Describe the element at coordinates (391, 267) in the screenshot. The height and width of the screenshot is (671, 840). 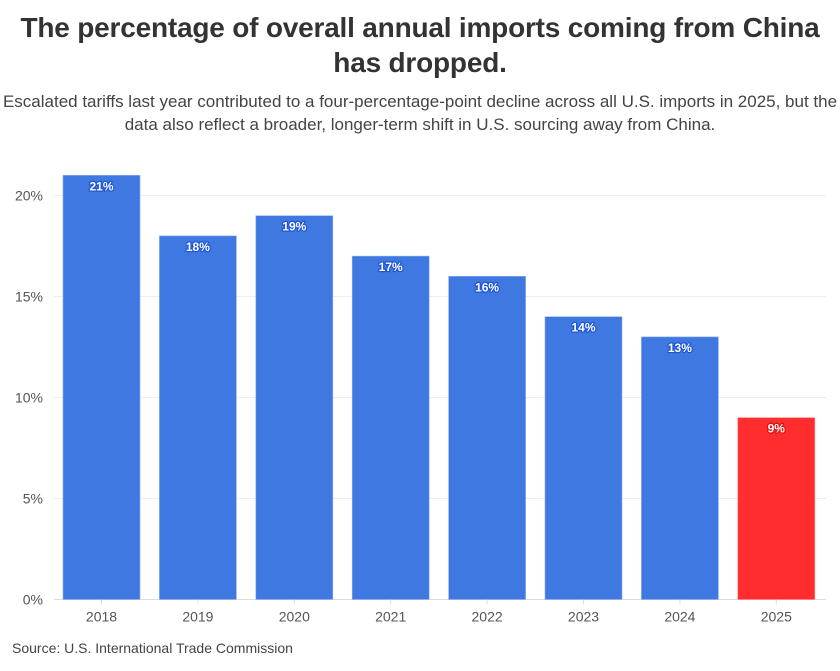
I see `data-label: 17%` at that location.